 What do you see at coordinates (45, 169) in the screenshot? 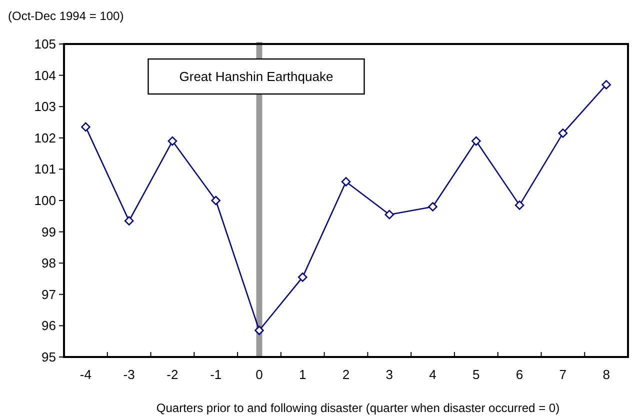
I see `y-tick-label: 101` at bounding box center [45, 169].